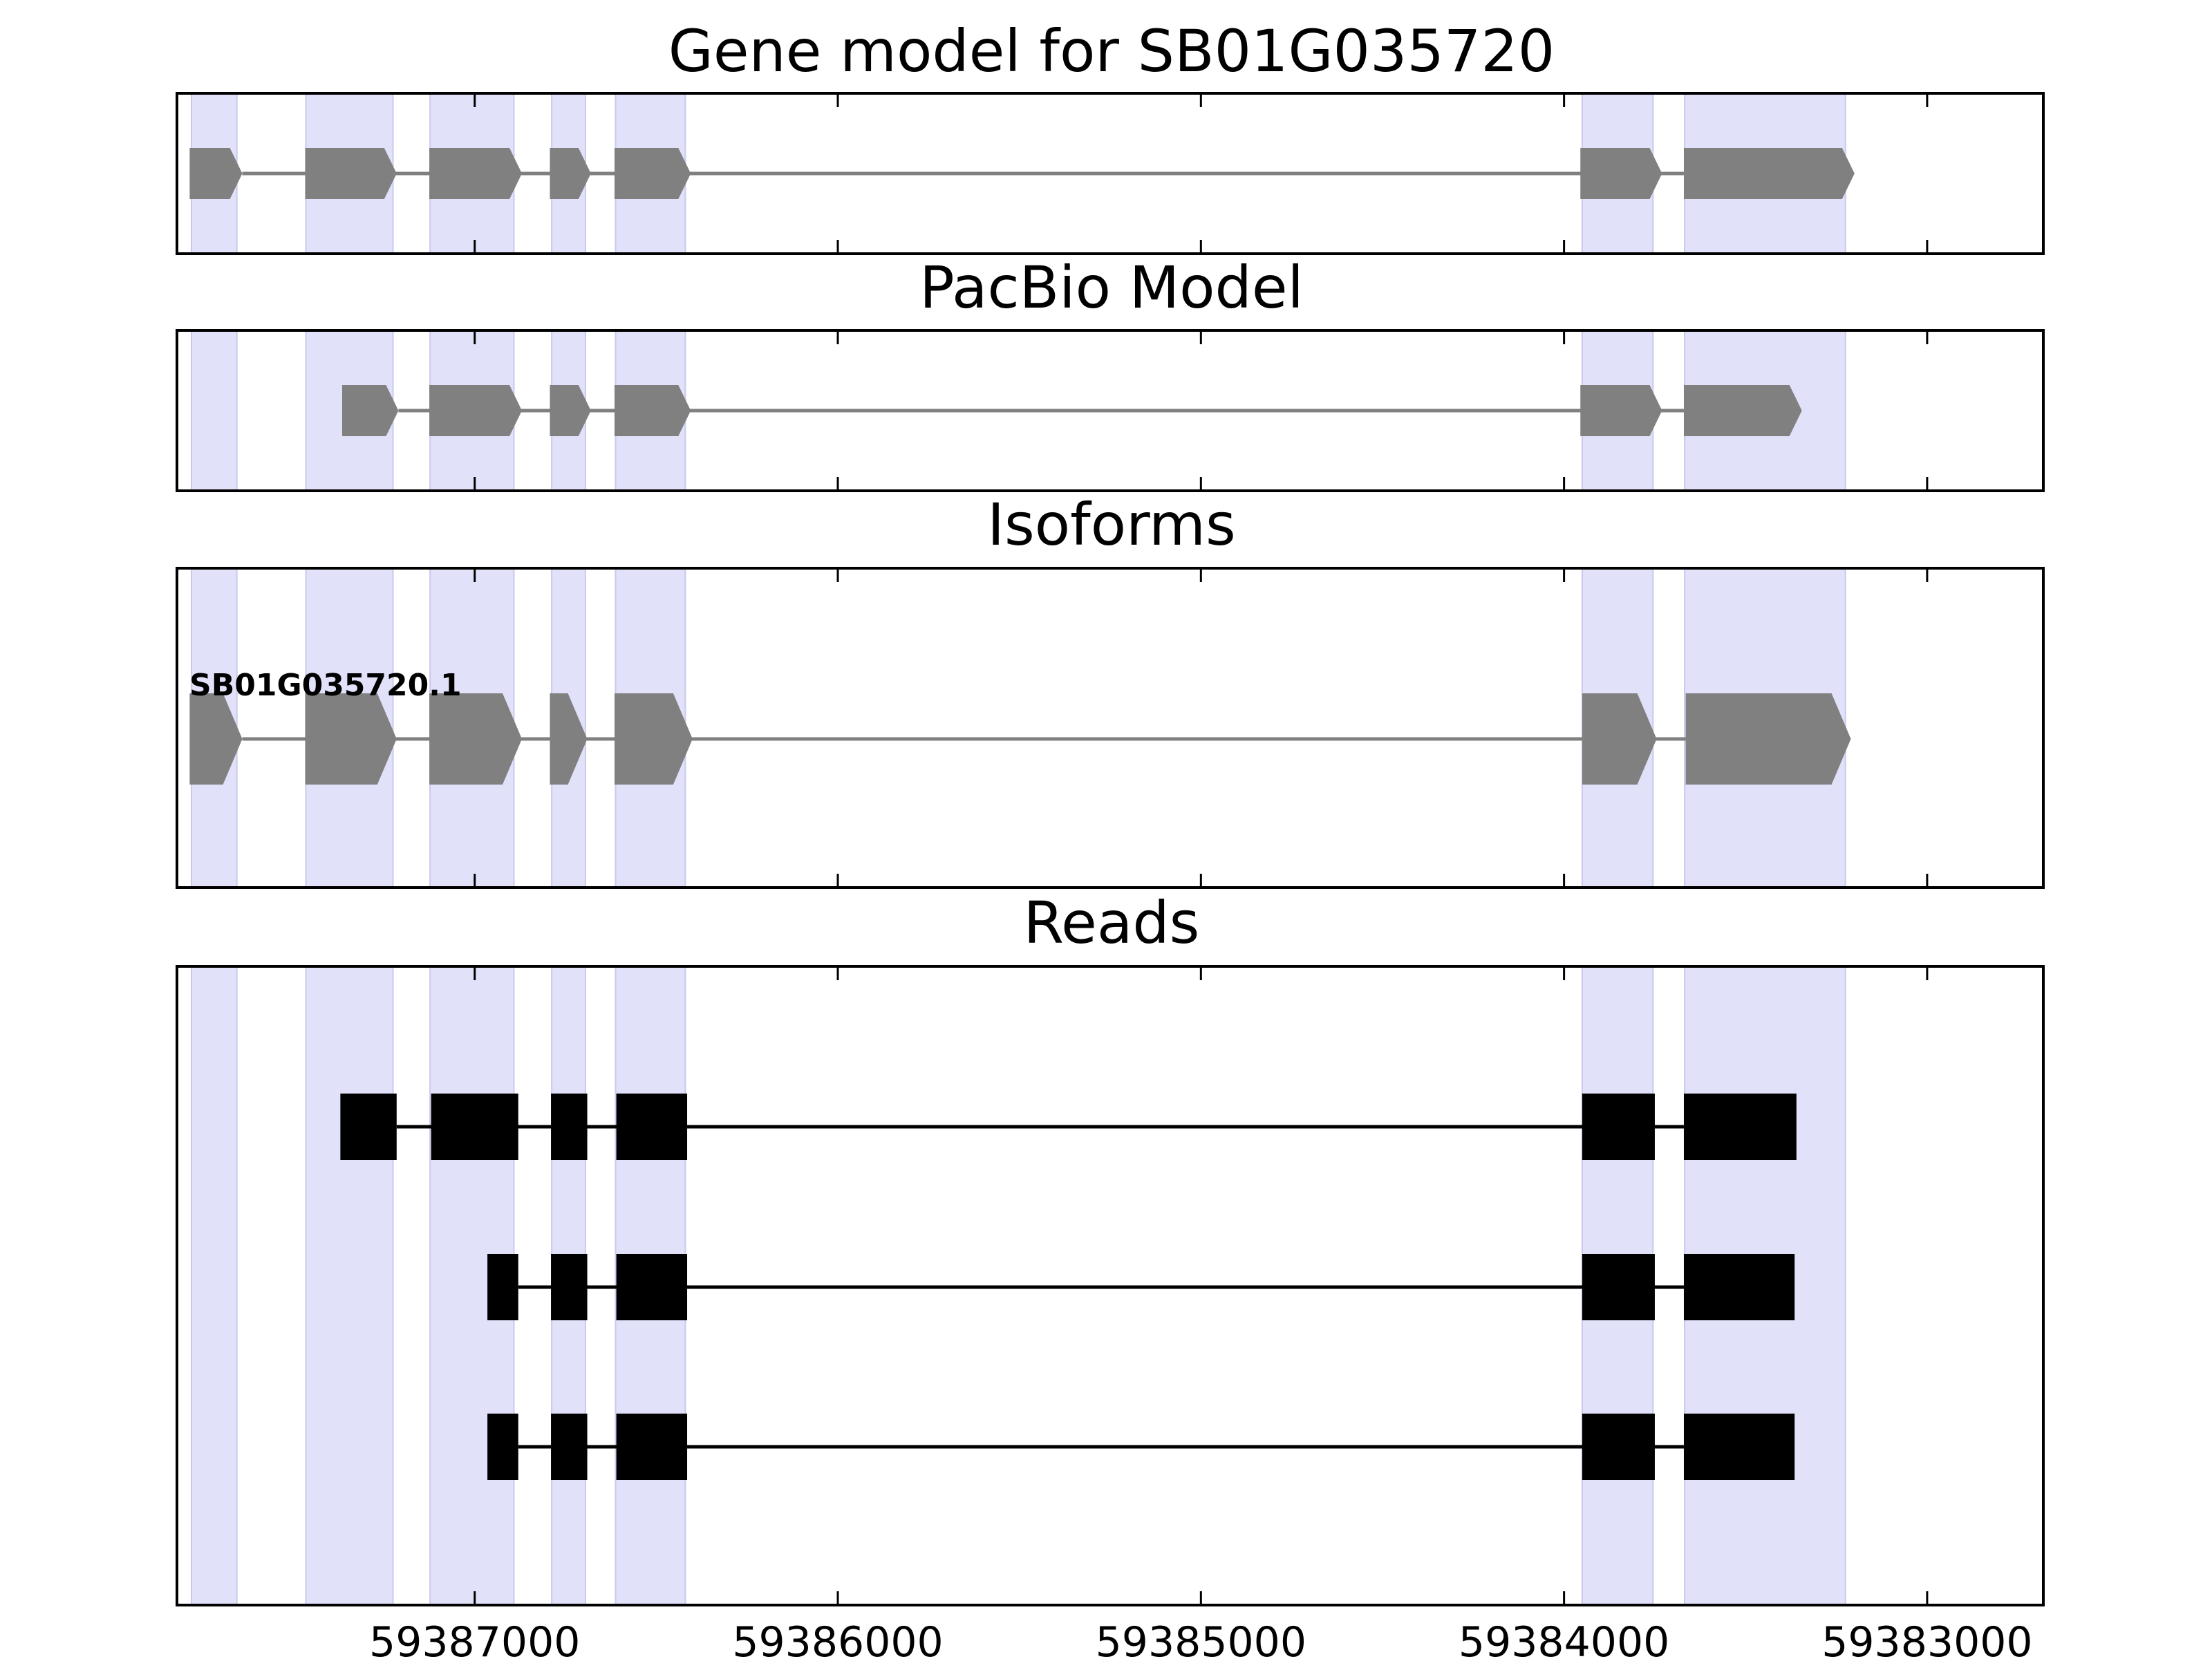 The width and height of the screenshot is (2212, 1659). I want to click on gene-model-track, so click(1022, 174).